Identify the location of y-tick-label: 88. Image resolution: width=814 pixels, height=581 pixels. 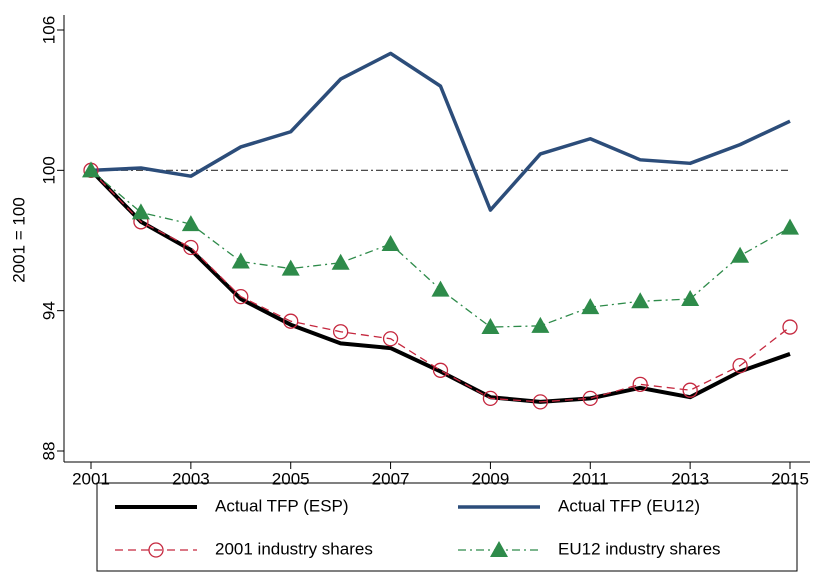
(48, 451).